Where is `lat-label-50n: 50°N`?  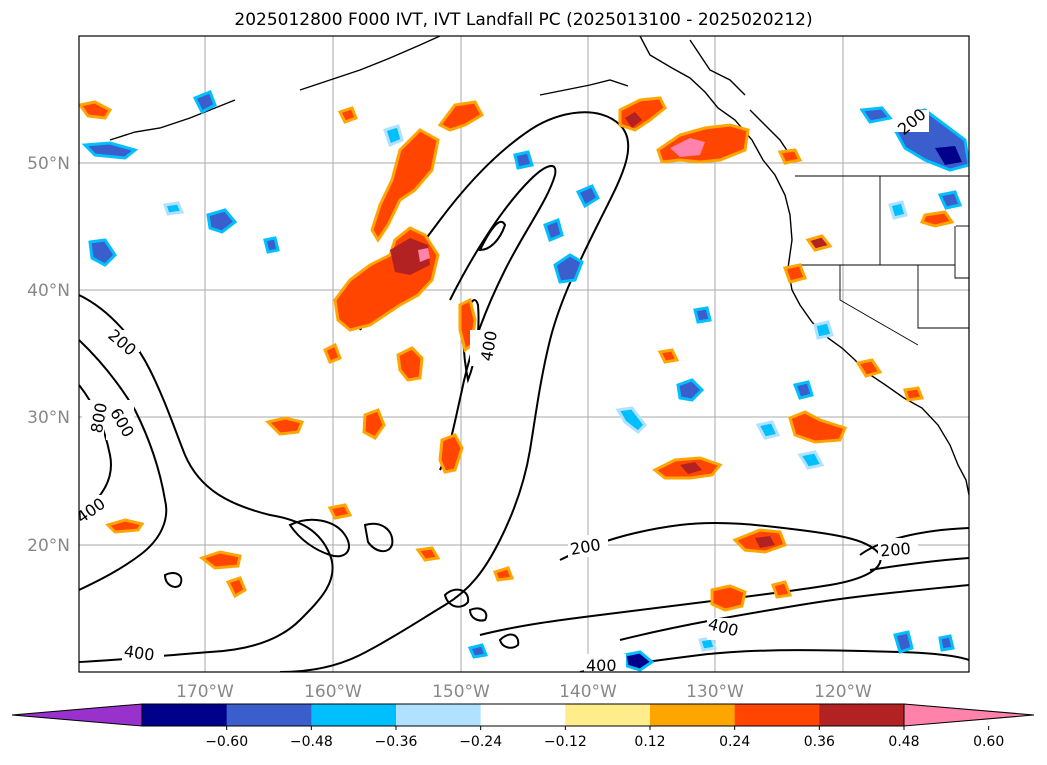 lat-label-50n: 50°N is located at coordinates (48, 164).